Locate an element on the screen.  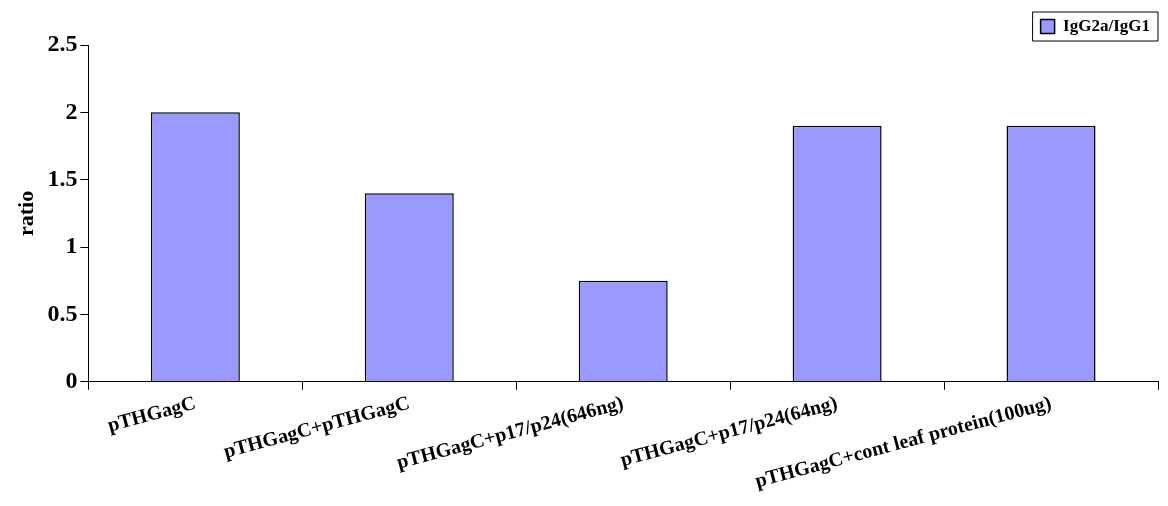
y-tick-label: 0 is located at coordinates (71, 379).